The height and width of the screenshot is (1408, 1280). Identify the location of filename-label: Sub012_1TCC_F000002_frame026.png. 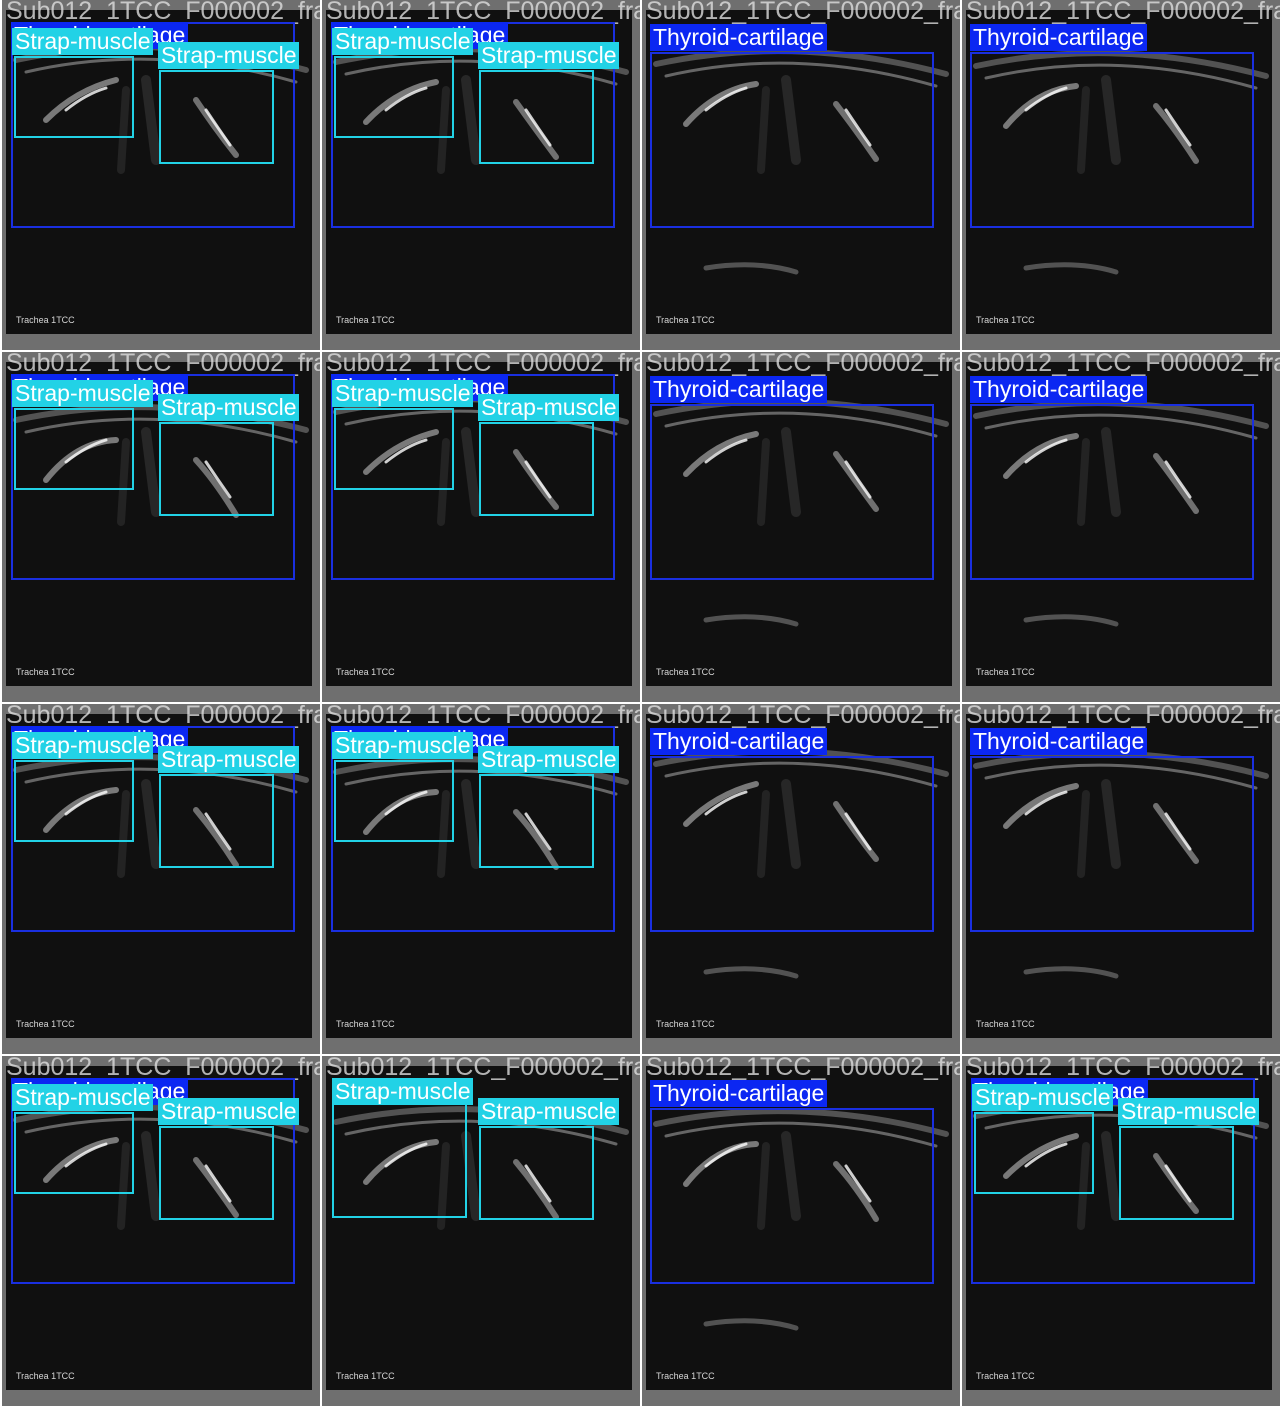
(803, 1068).